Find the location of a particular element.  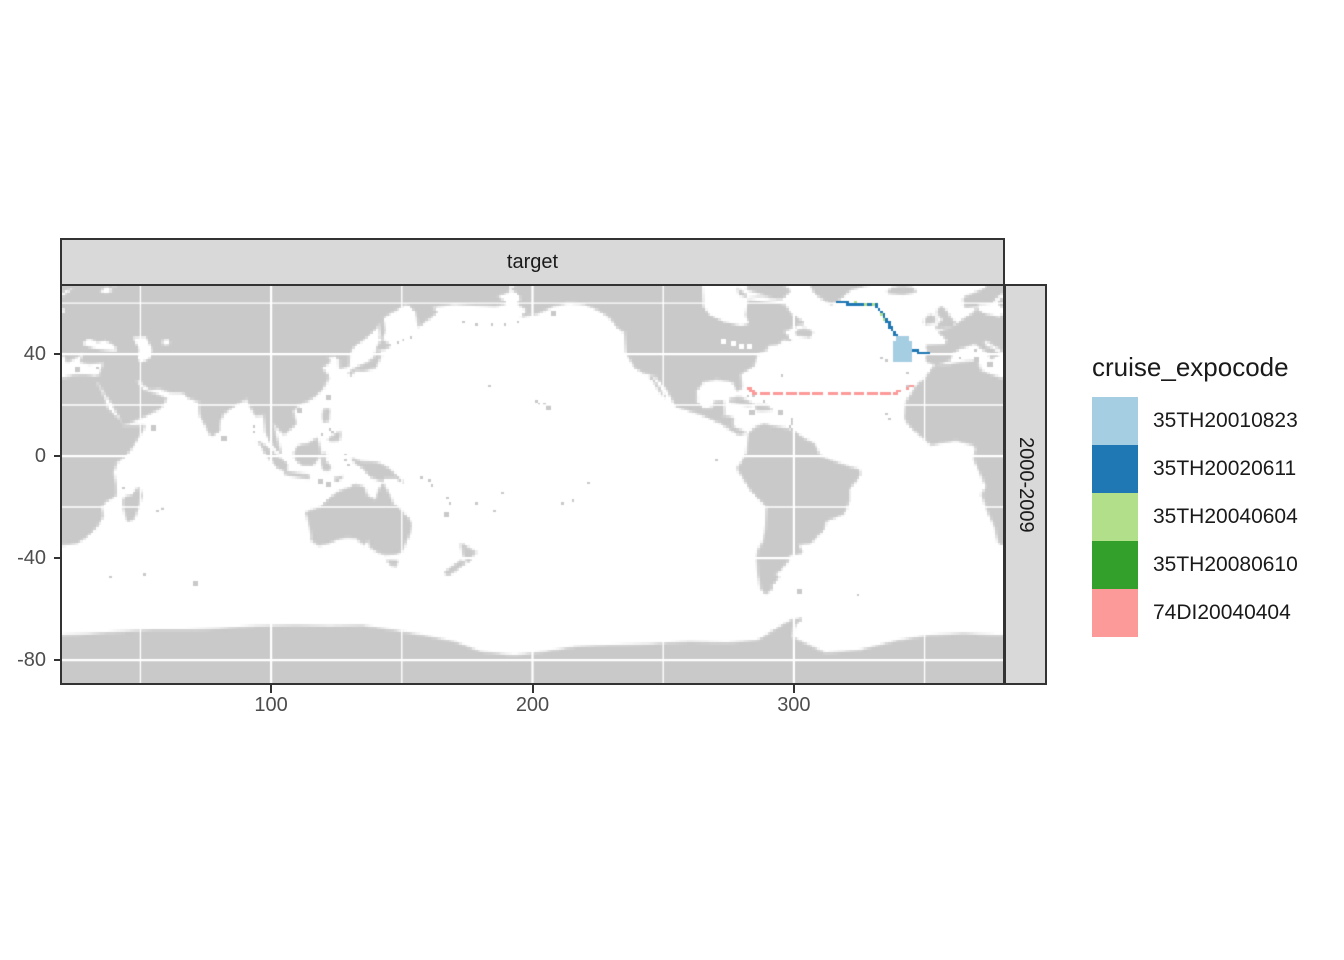

facet-strip-target-label: target is located at coordinates (532, 262).